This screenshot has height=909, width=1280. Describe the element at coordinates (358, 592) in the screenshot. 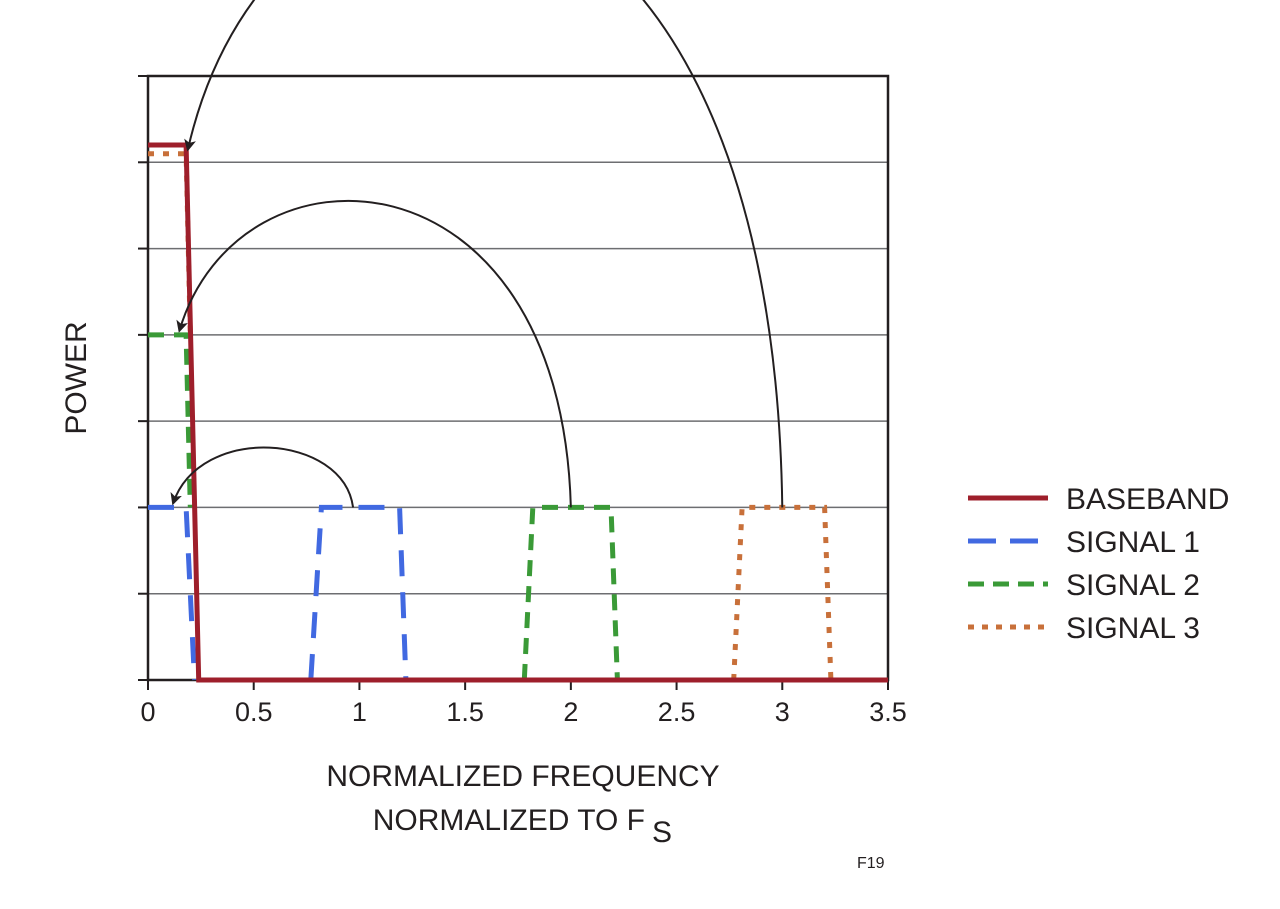

I see `series-signal-1-band` at that location.